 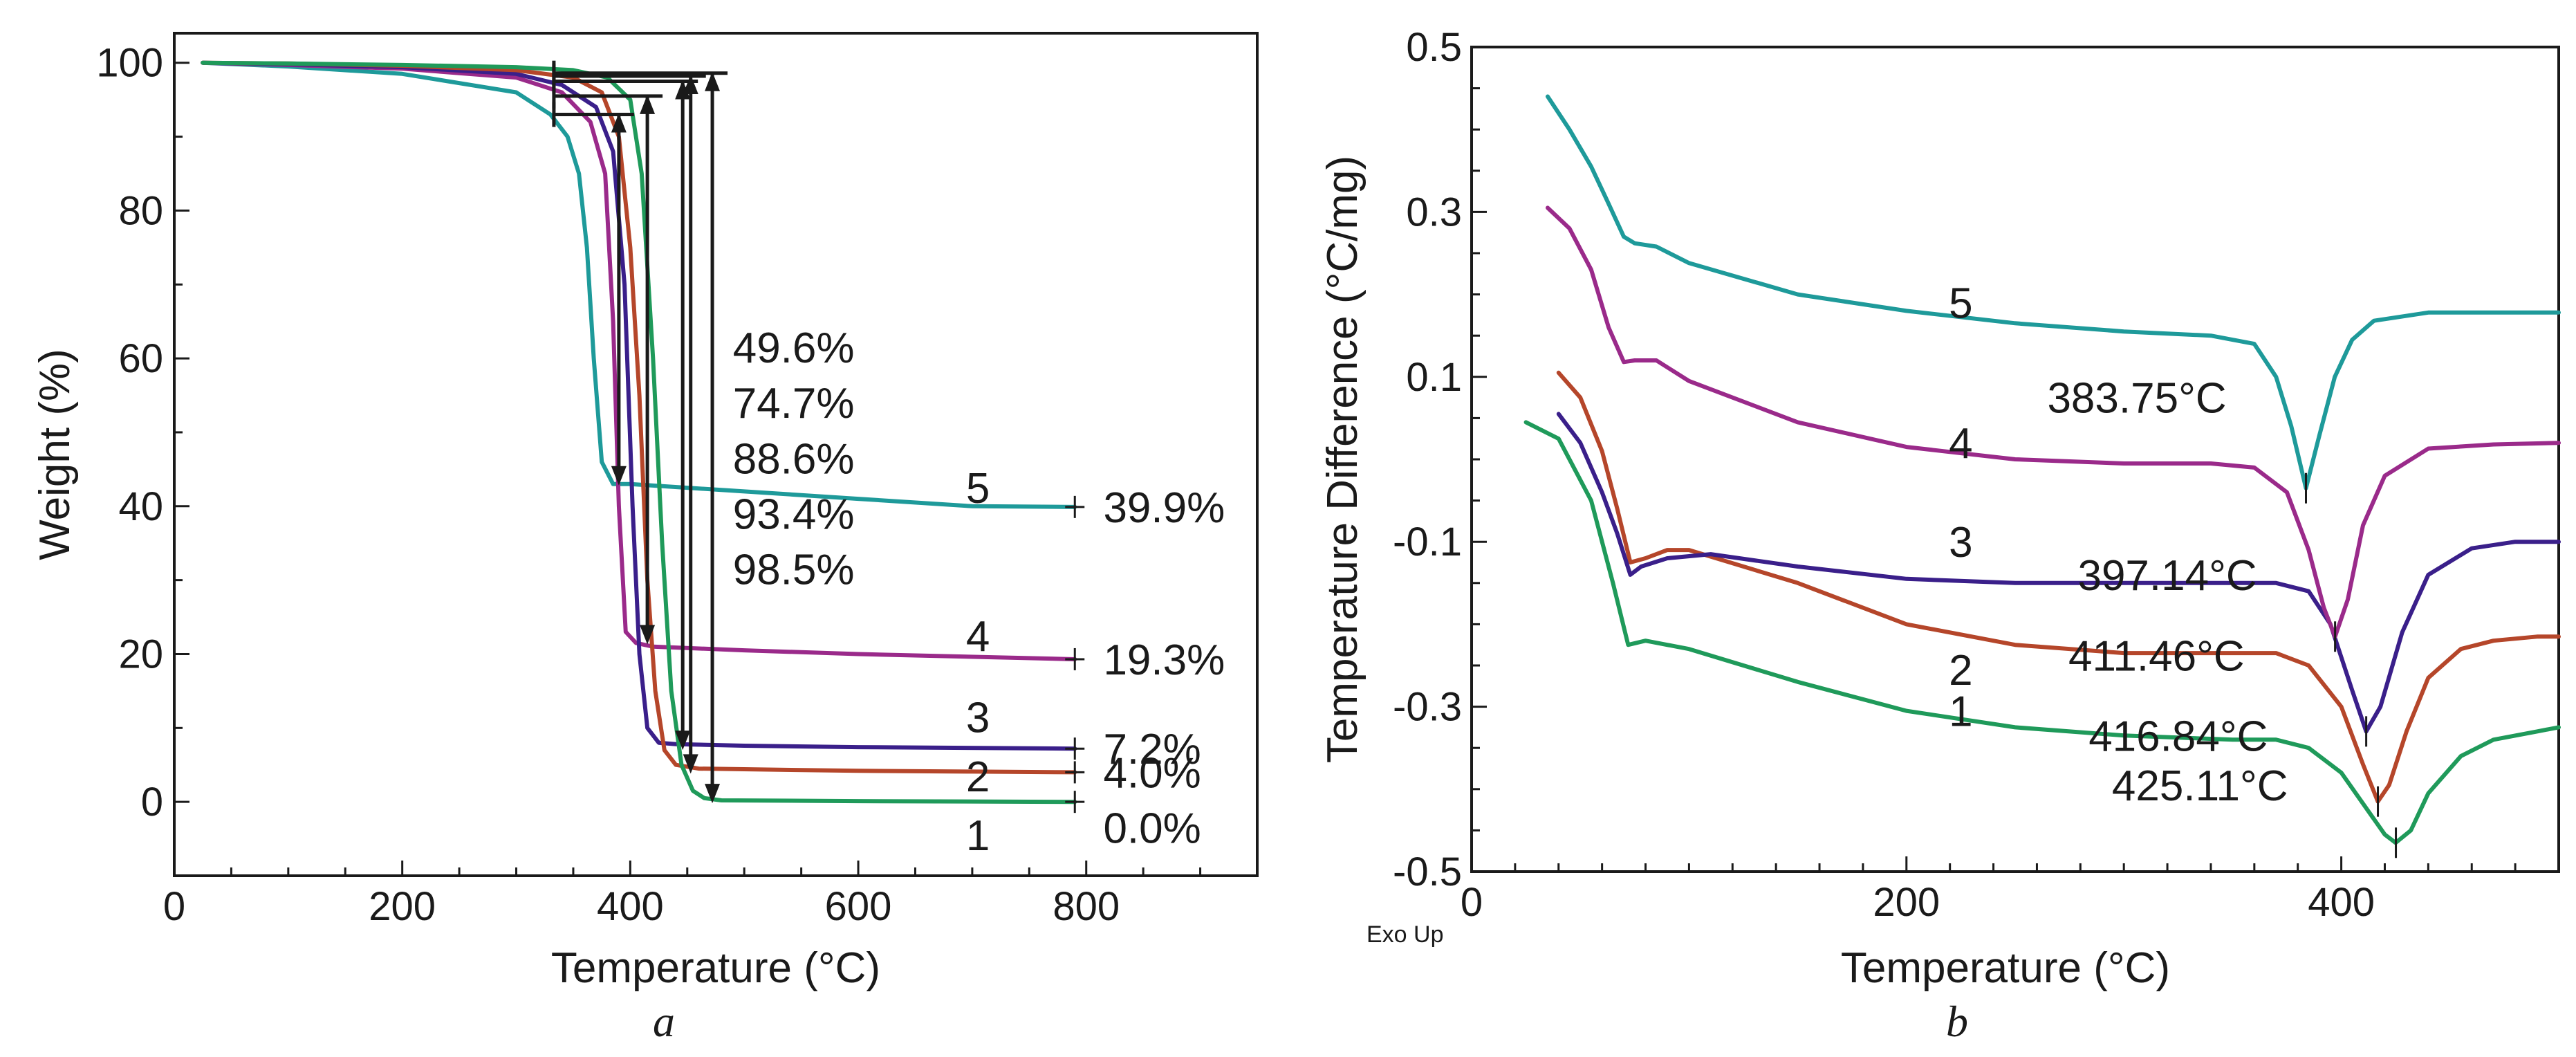 I want to click on panel-b-peak-temperature-label: 416.84°C, so click(x=2178, y=736).